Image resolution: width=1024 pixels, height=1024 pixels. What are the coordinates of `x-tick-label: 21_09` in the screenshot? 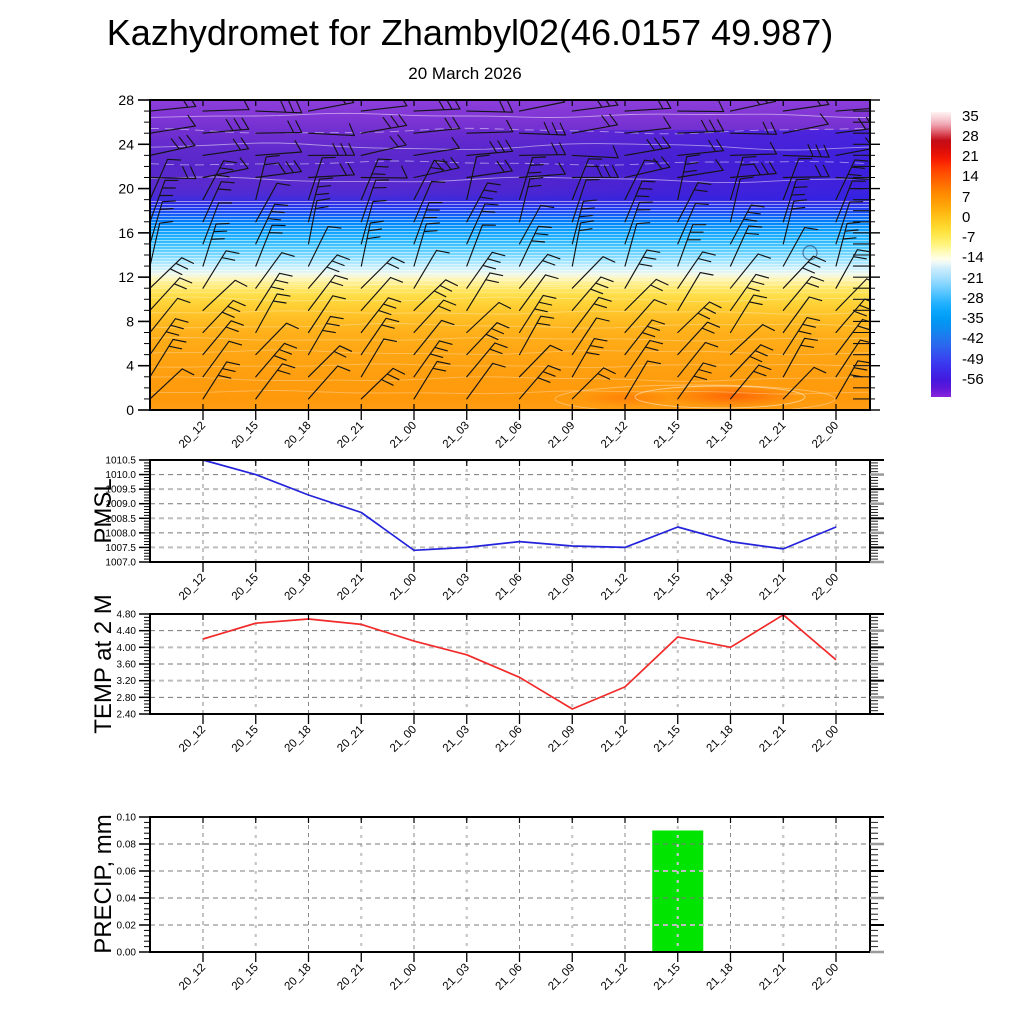 It's located at (561, 977).